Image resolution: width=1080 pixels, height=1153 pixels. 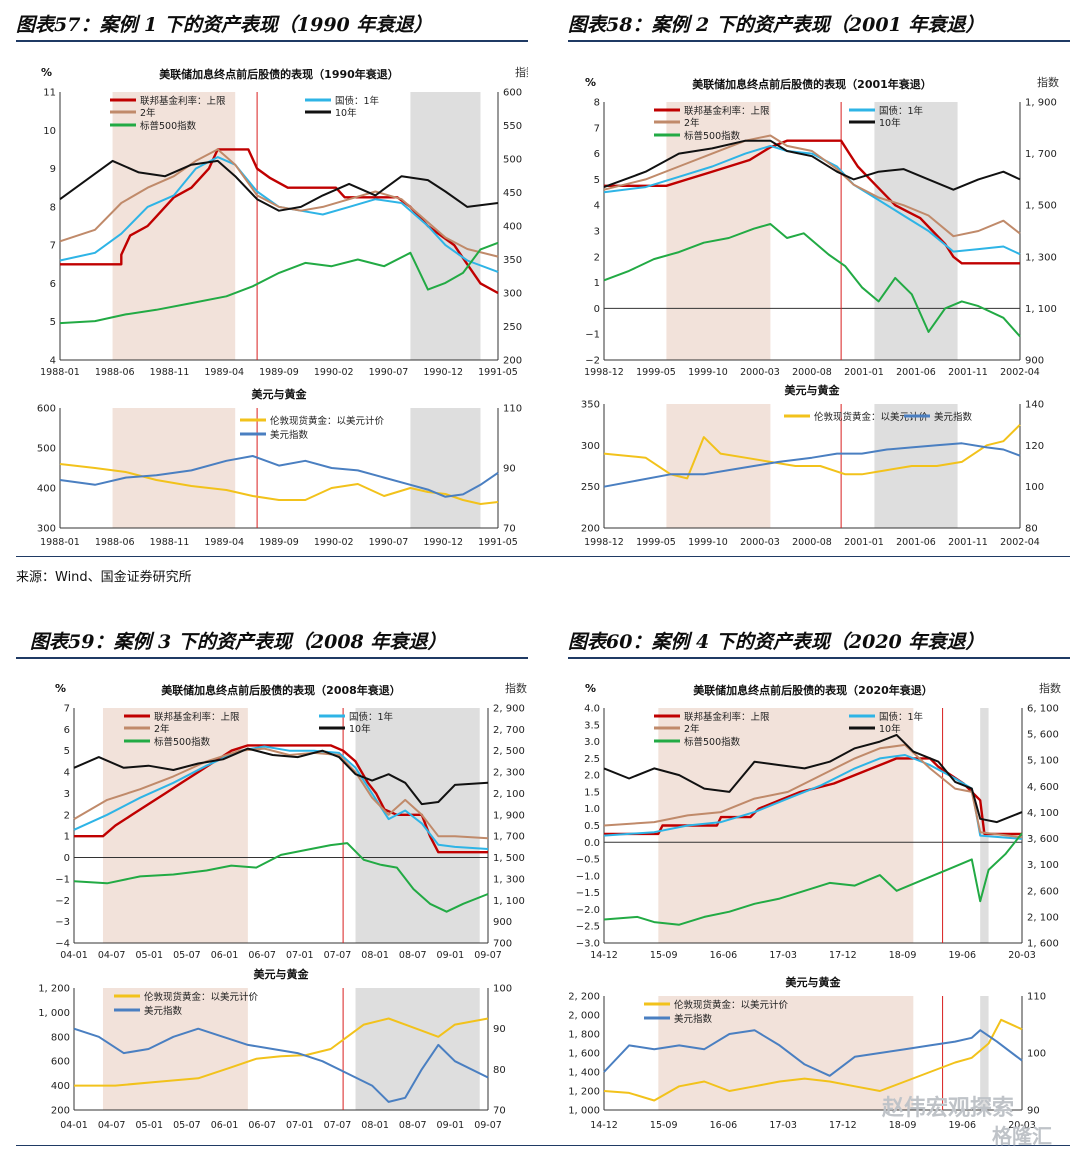 What do you see at coordinates (592, 826) in the screenshot?
I see `left-y-tick-label: 0.5` at bounding box center [592, 826].